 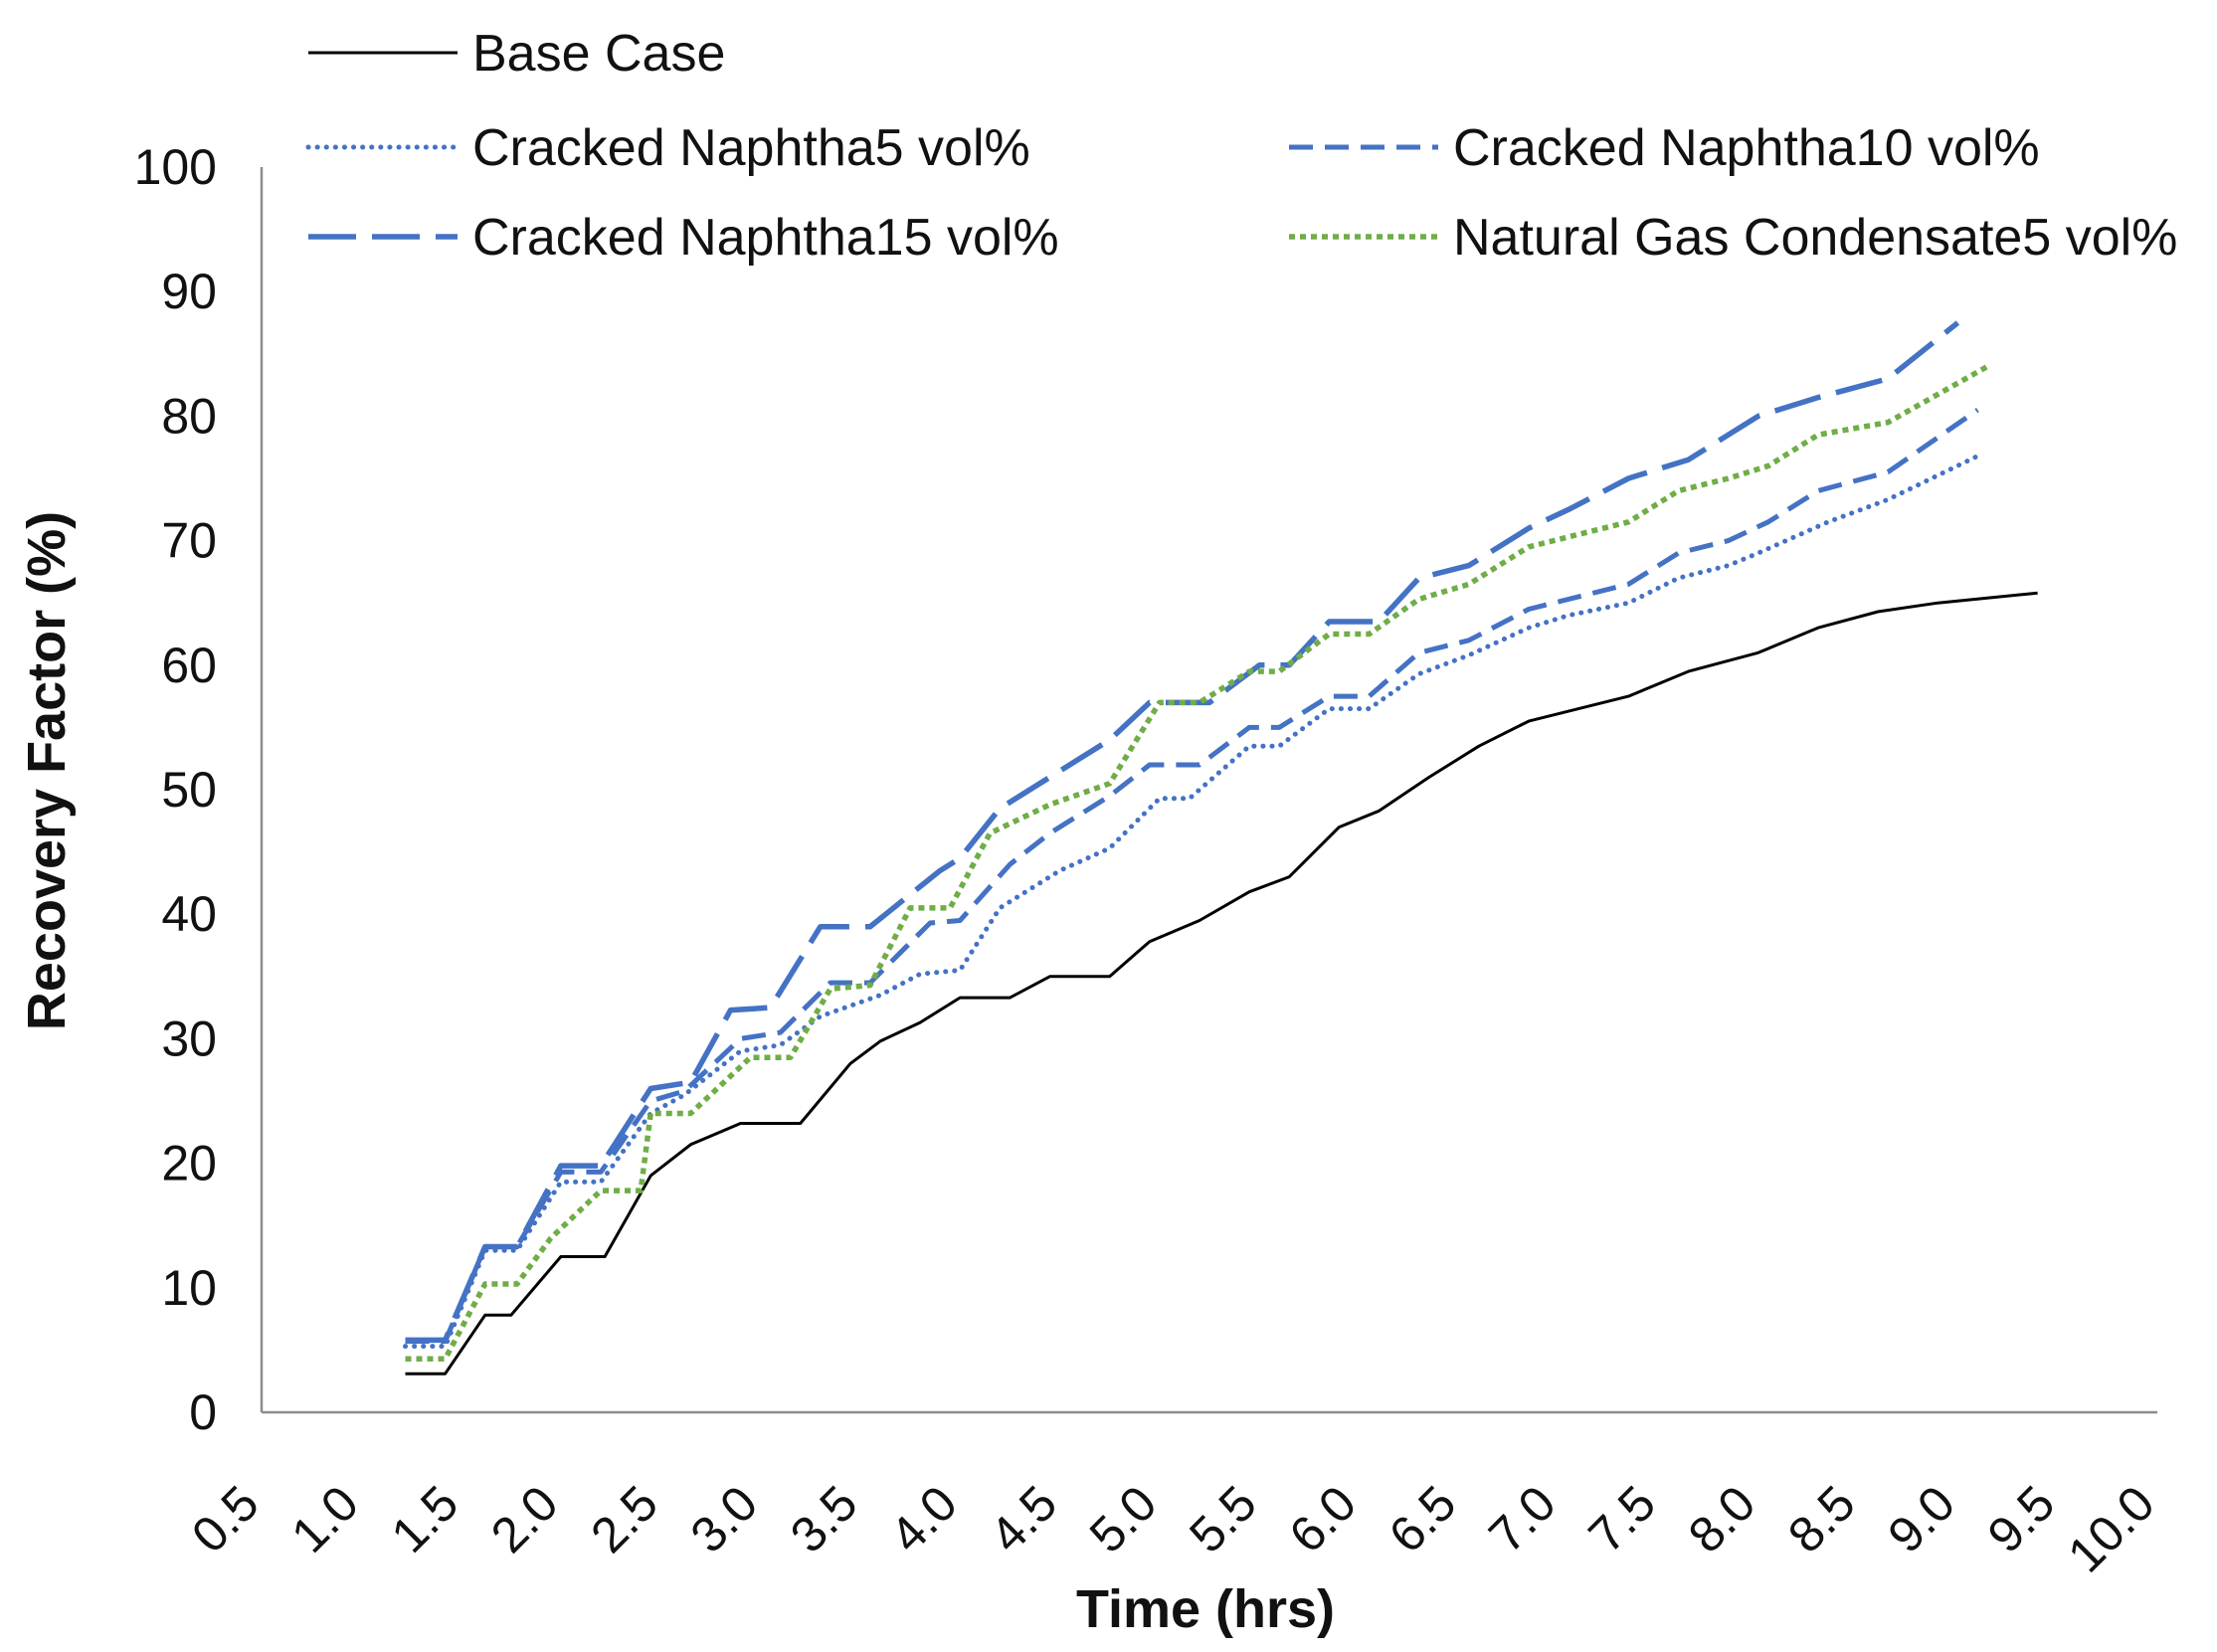 I want to click on y-tick-label: 100, so click(x=175, y=167).